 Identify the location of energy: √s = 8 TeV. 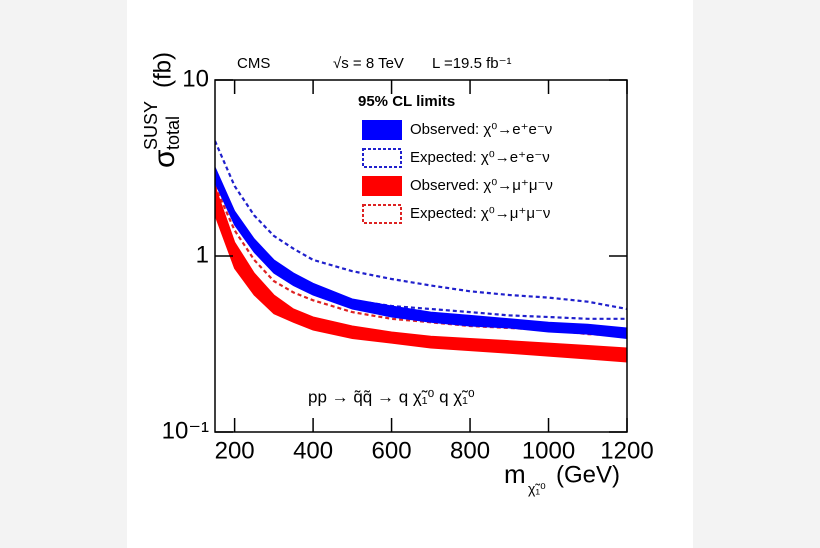
(368, 63).